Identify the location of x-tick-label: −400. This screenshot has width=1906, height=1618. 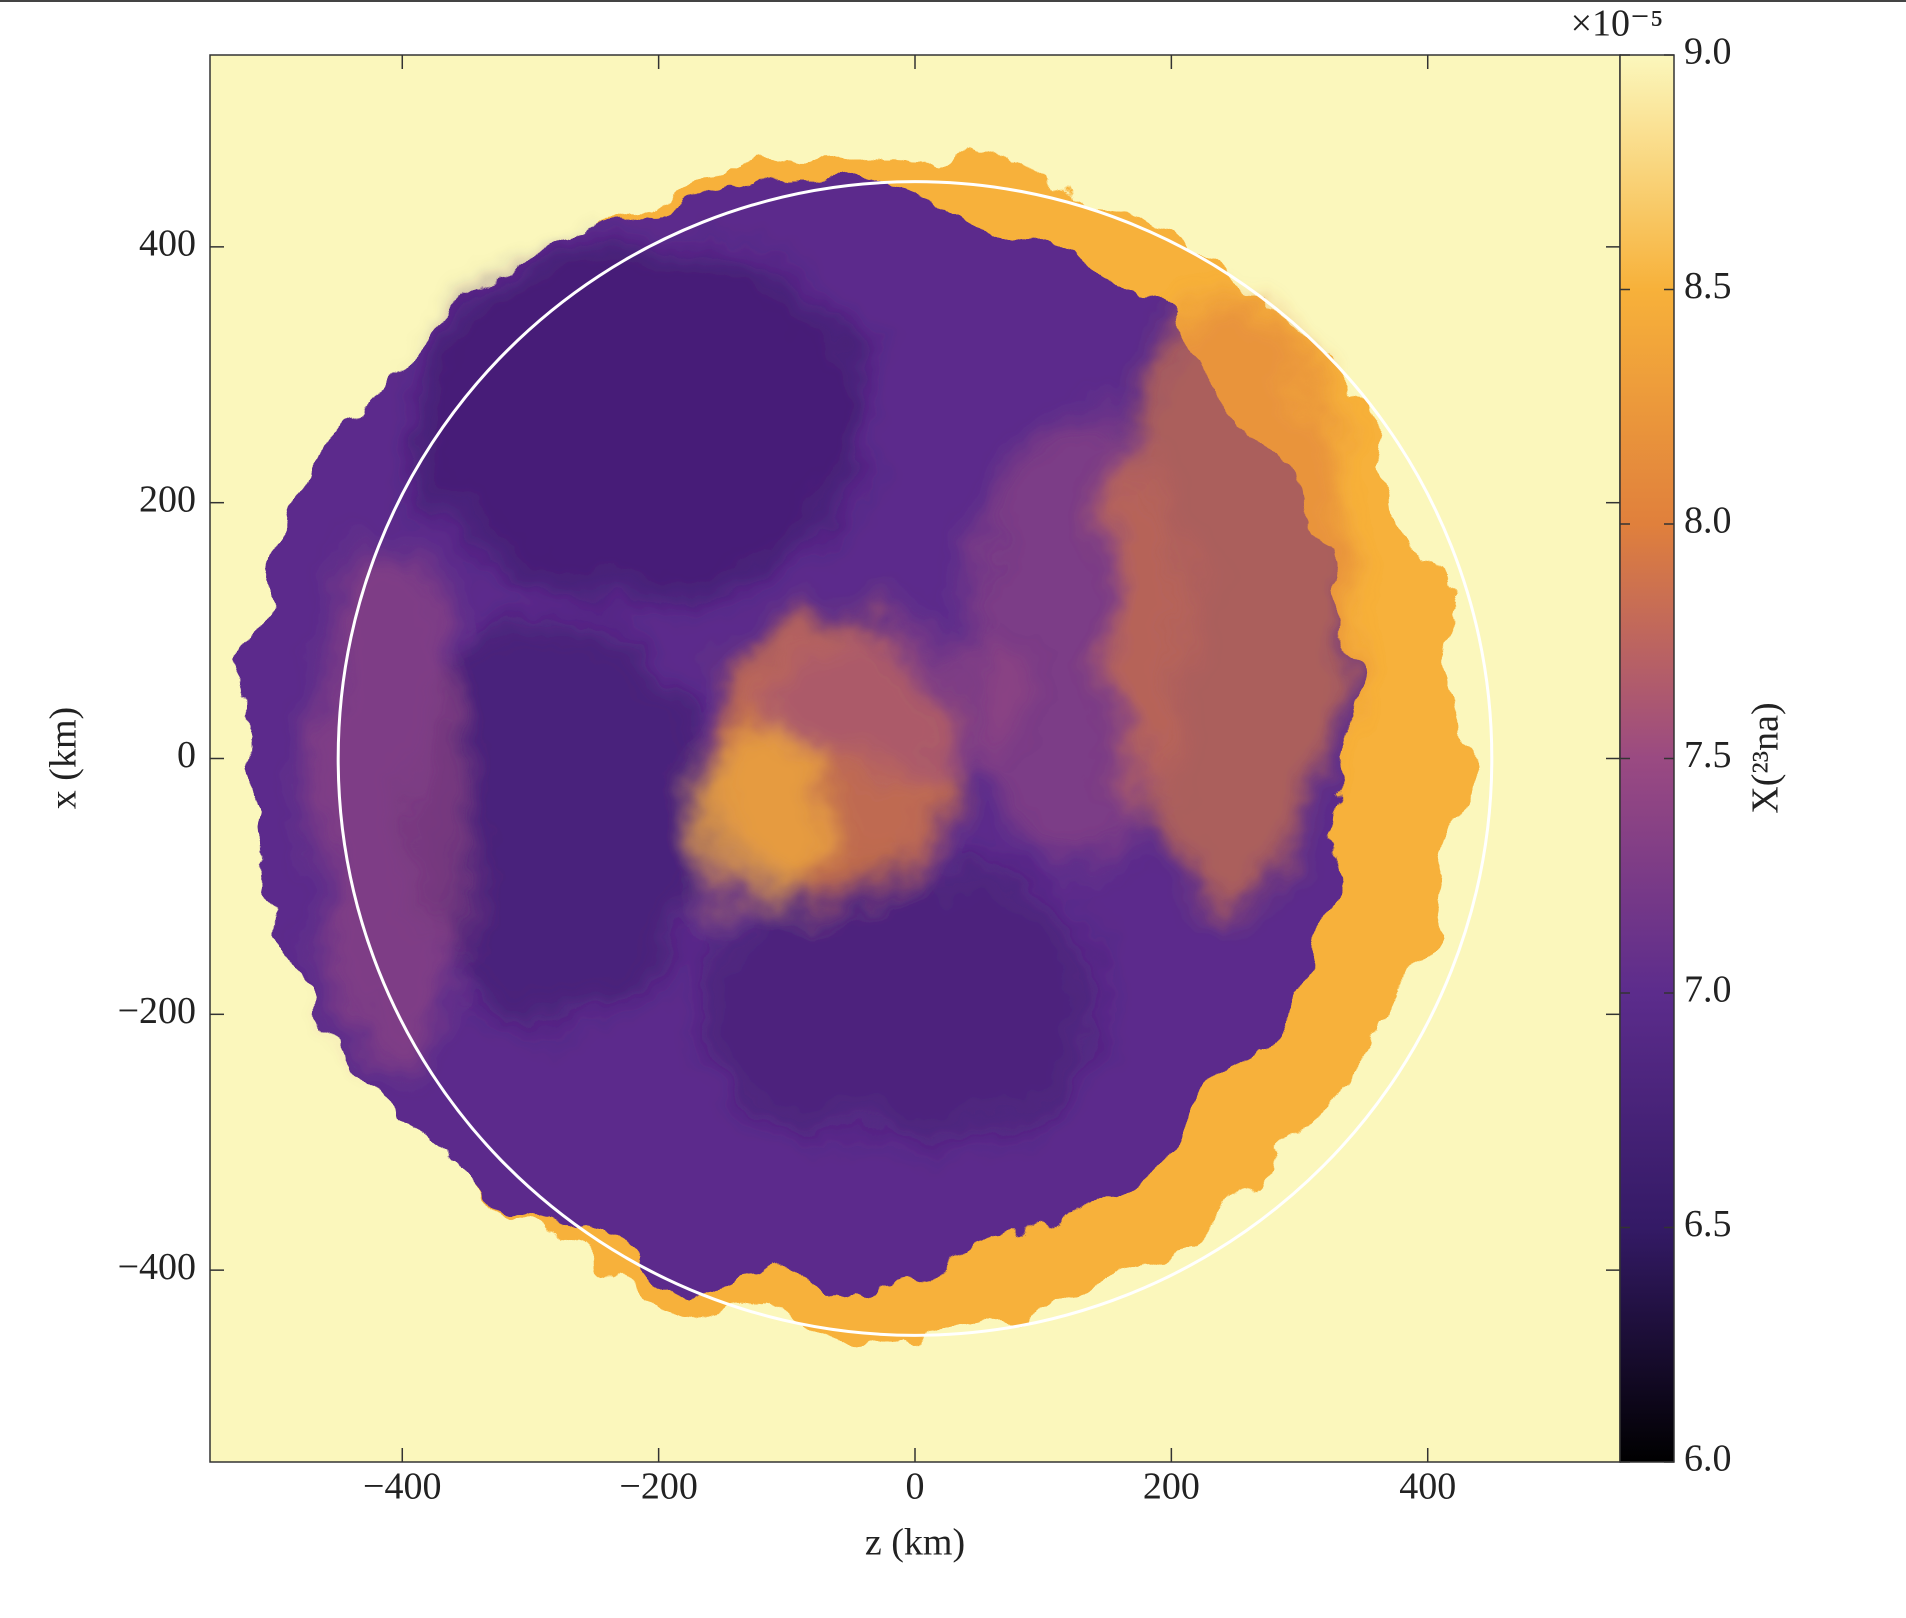
(402, 1487).